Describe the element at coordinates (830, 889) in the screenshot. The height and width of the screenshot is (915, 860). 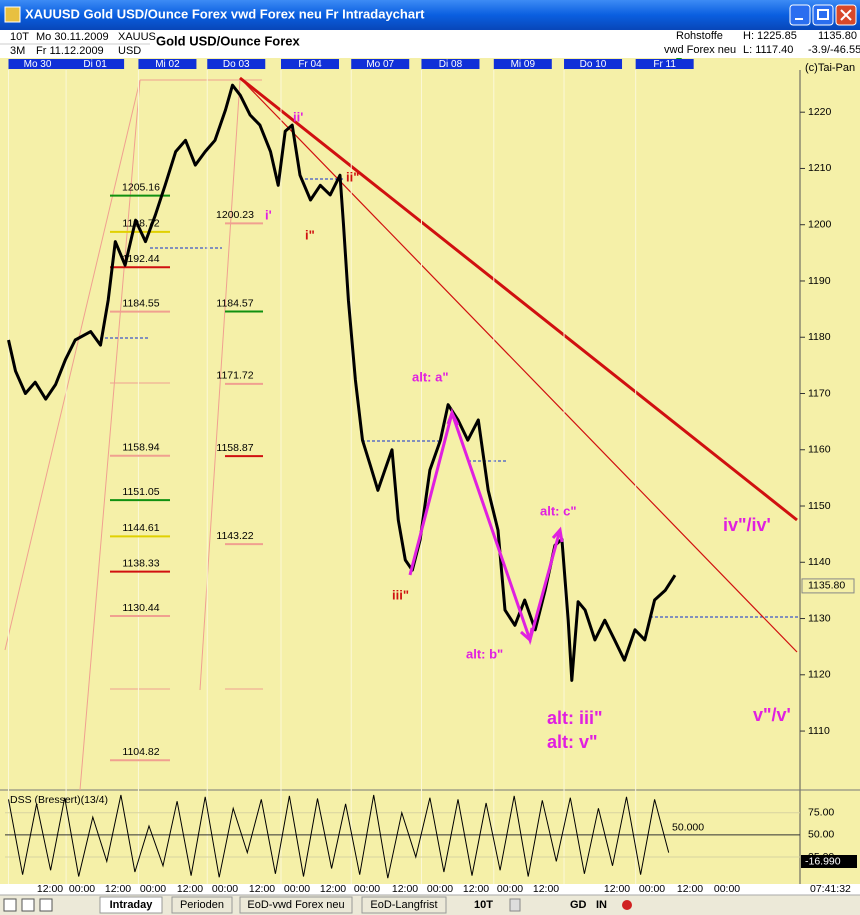
I see `clock: 07:41:32` at that location.